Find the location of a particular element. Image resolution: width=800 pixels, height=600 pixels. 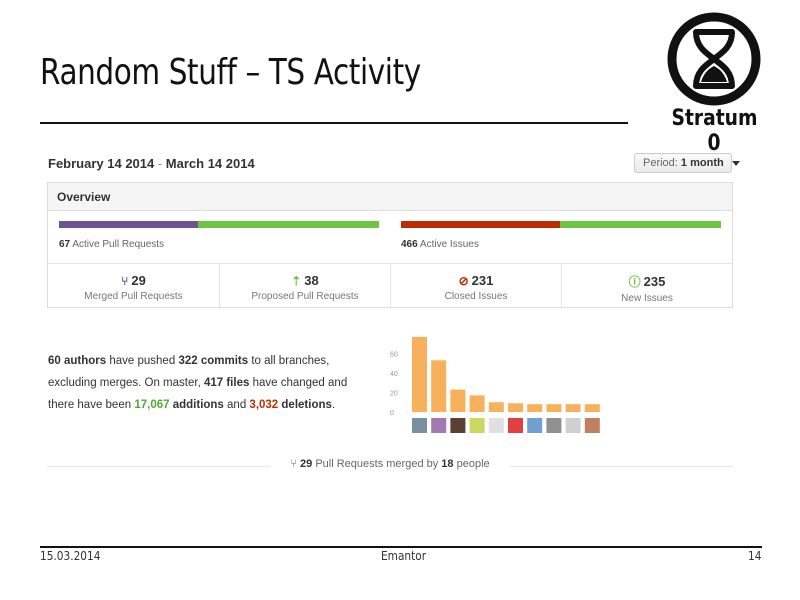

stat-label: New Issues is located at coordinates (647, 298).